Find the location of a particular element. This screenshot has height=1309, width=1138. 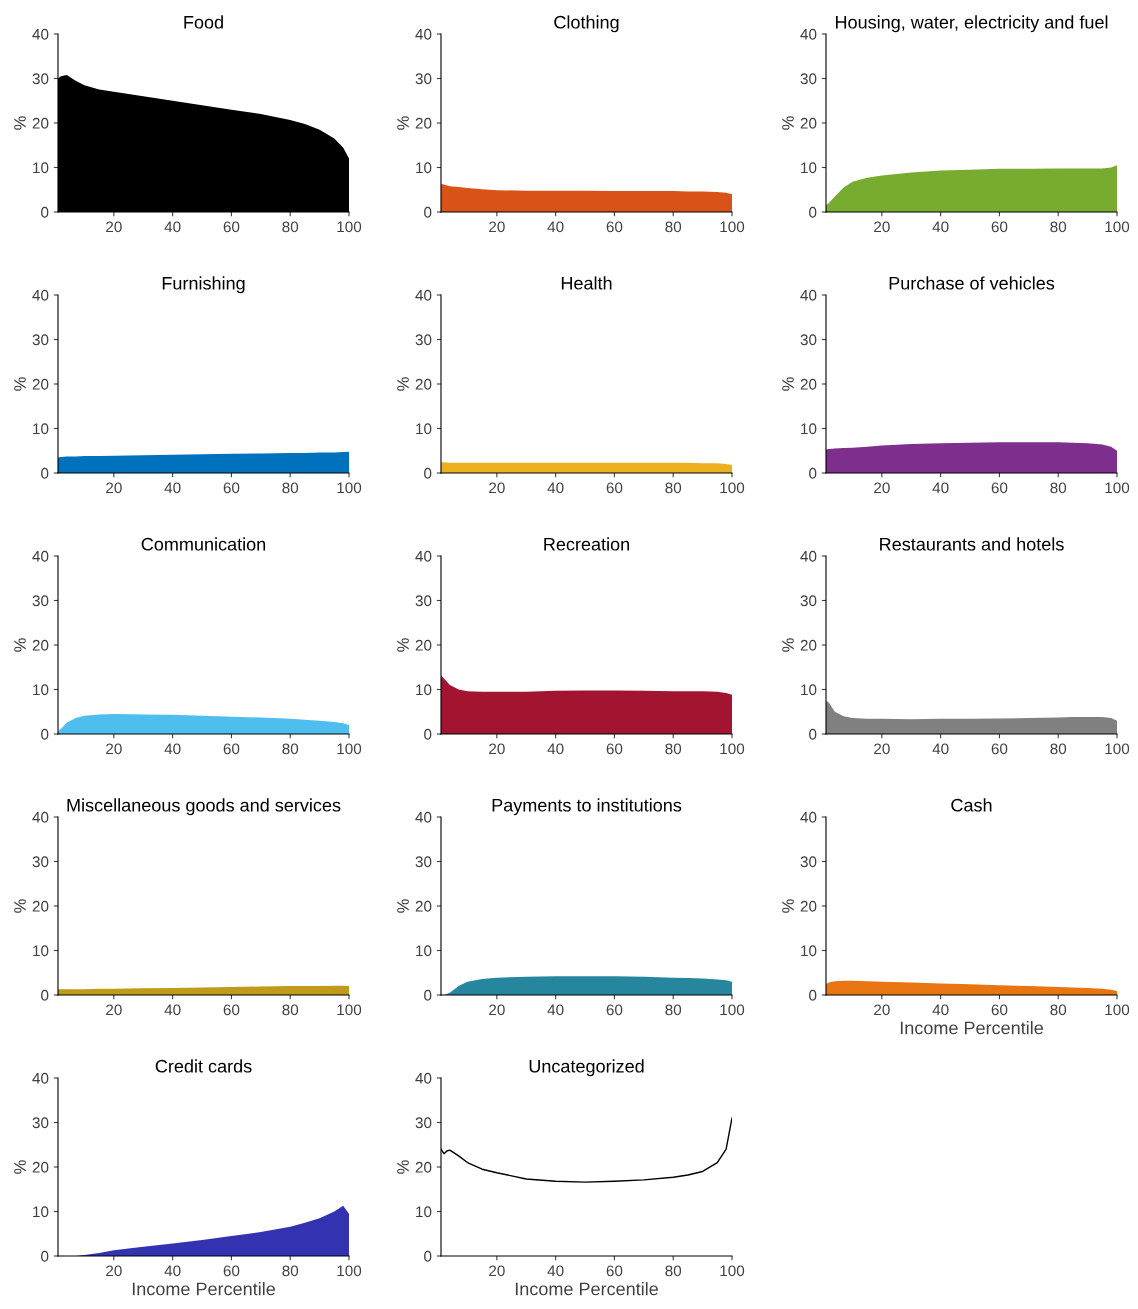

chart-title: Purchase of vehicles is located at coordinates (972, 283).